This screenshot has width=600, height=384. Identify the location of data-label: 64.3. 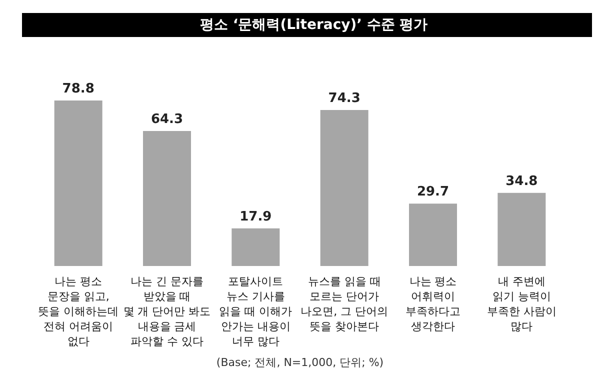
(167, 119).